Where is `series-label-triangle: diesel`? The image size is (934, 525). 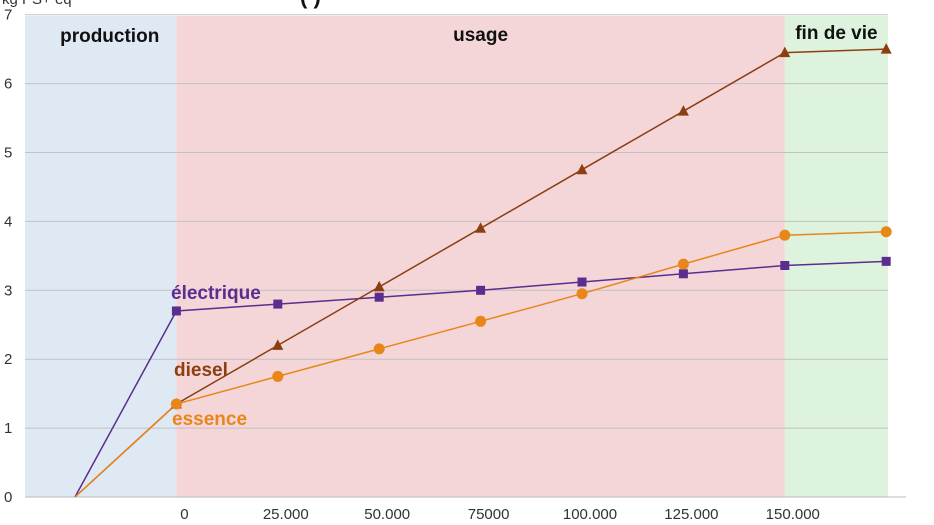
series-label-triangle: diesel is located at coordinates (201, 370).